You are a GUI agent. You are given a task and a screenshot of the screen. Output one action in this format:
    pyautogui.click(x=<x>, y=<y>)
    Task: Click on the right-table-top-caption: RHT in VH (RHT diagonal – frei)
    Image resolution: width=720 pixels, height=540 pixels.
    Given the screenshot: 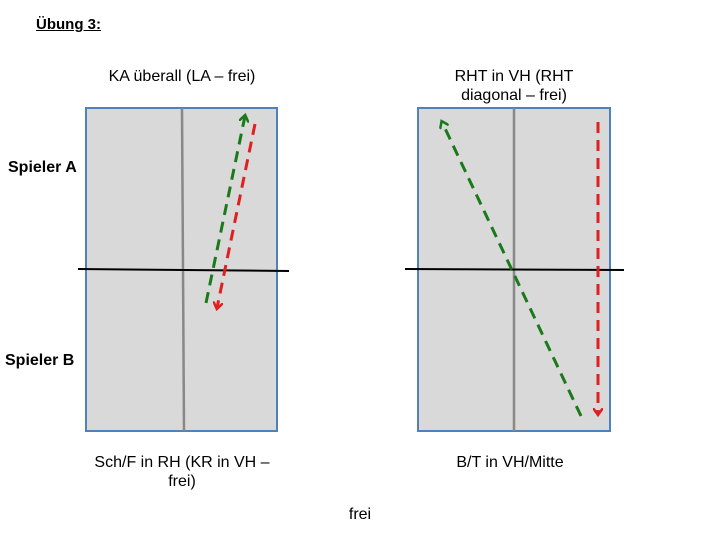 What is the action you would take?
    pyautogui.click(x=514, y=86)
    